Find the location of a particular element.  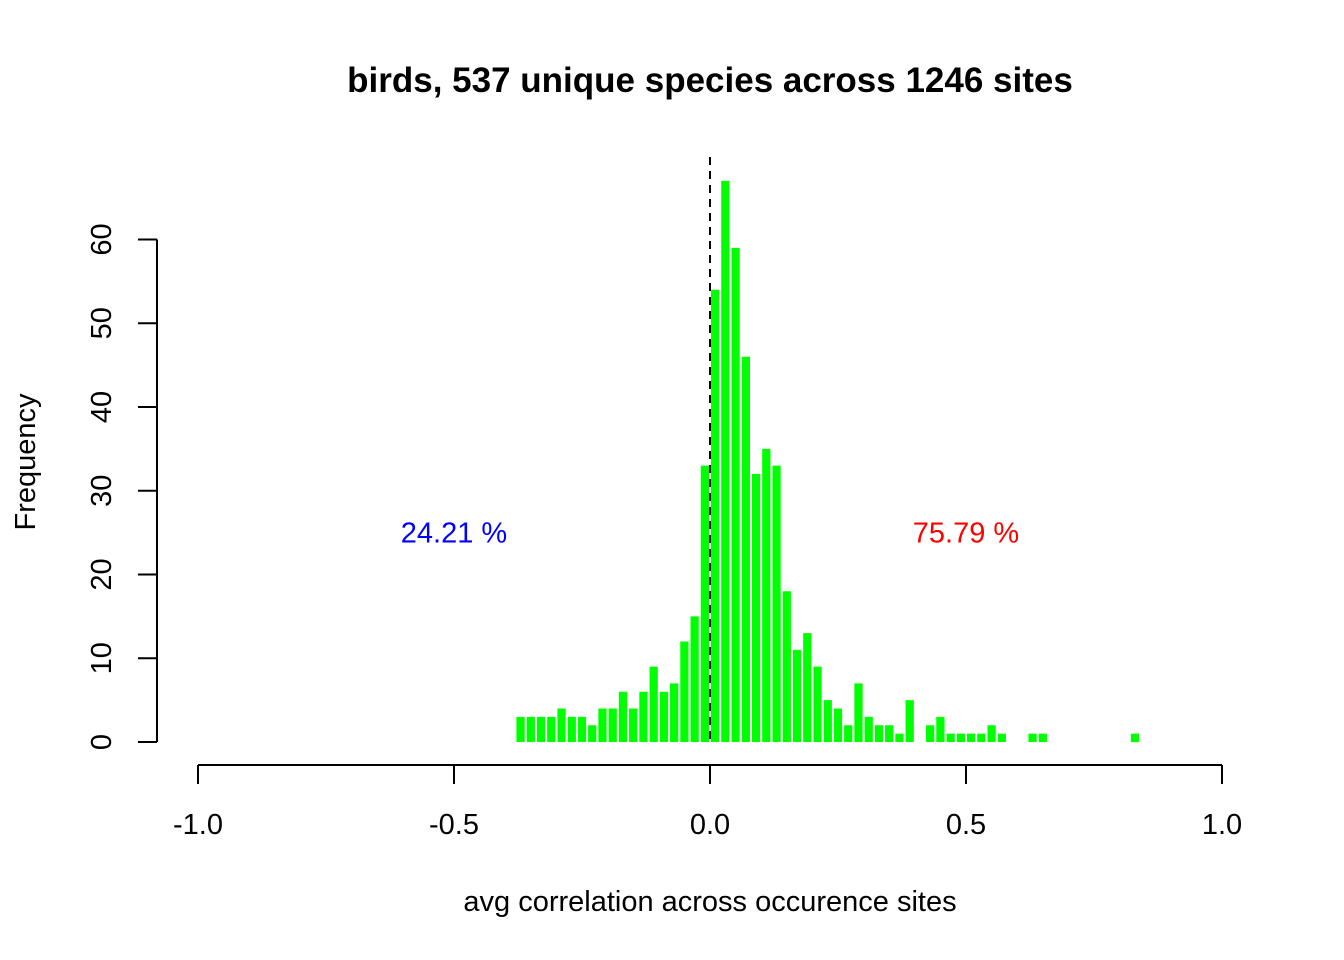

y-tick-label: 10 is located at coordinates (102, 658).